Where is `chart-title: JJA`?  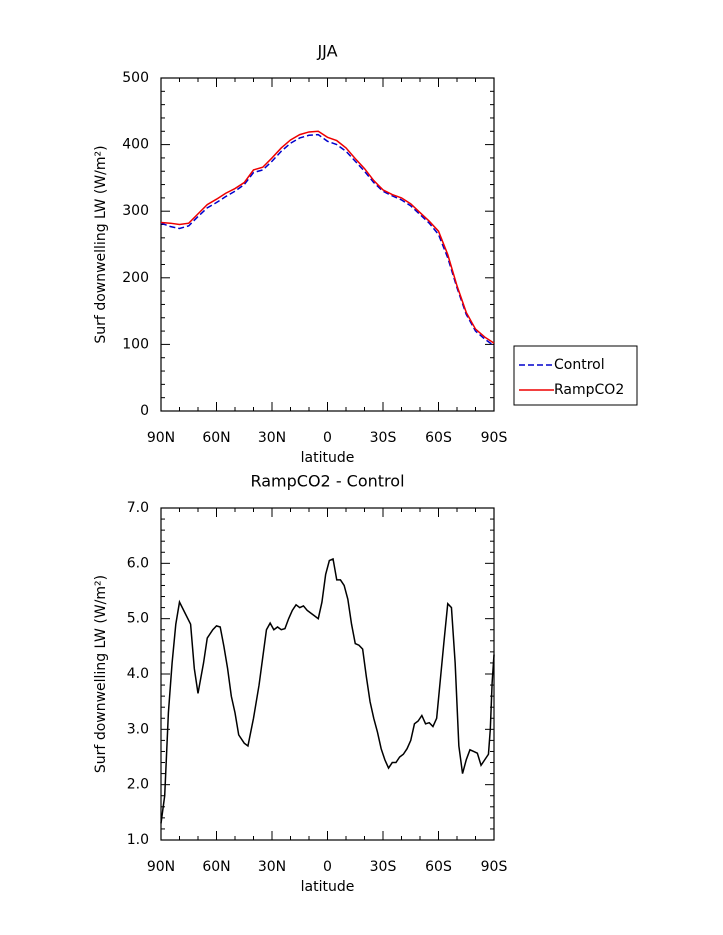
chart-title: JJA is located at coordinates (326, 51).